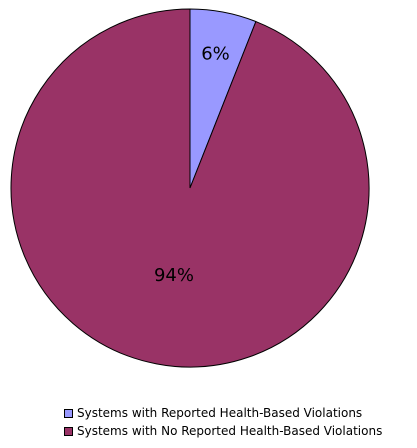 Image resolution: width=417 pixels, height=448 pixels. I want to click on pie-label-1: 94%, so click(174, 275).